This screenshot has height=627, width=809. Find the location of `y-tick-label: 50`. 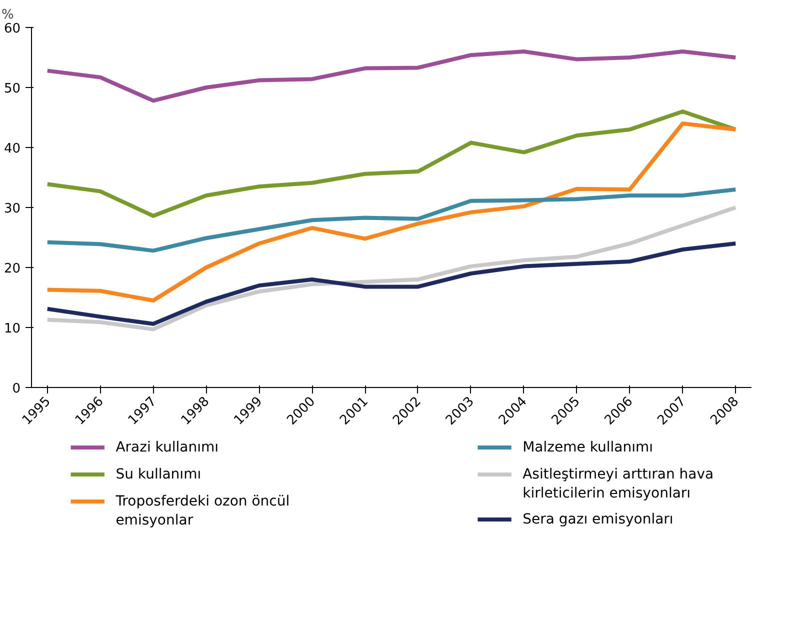

y-tick-label: 50 is located at coordinates (12, 89).